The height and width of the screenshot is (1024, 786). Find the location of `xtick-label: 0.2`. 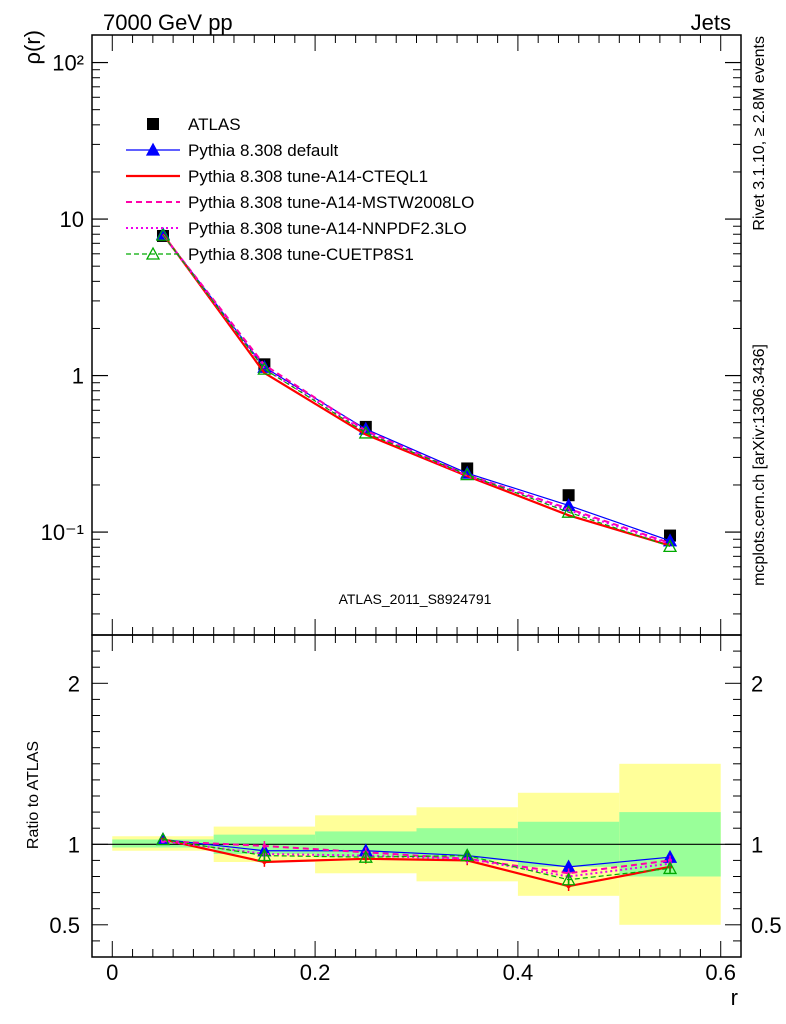

xtick-label: 0.2 is located at coordinates (315, 972).